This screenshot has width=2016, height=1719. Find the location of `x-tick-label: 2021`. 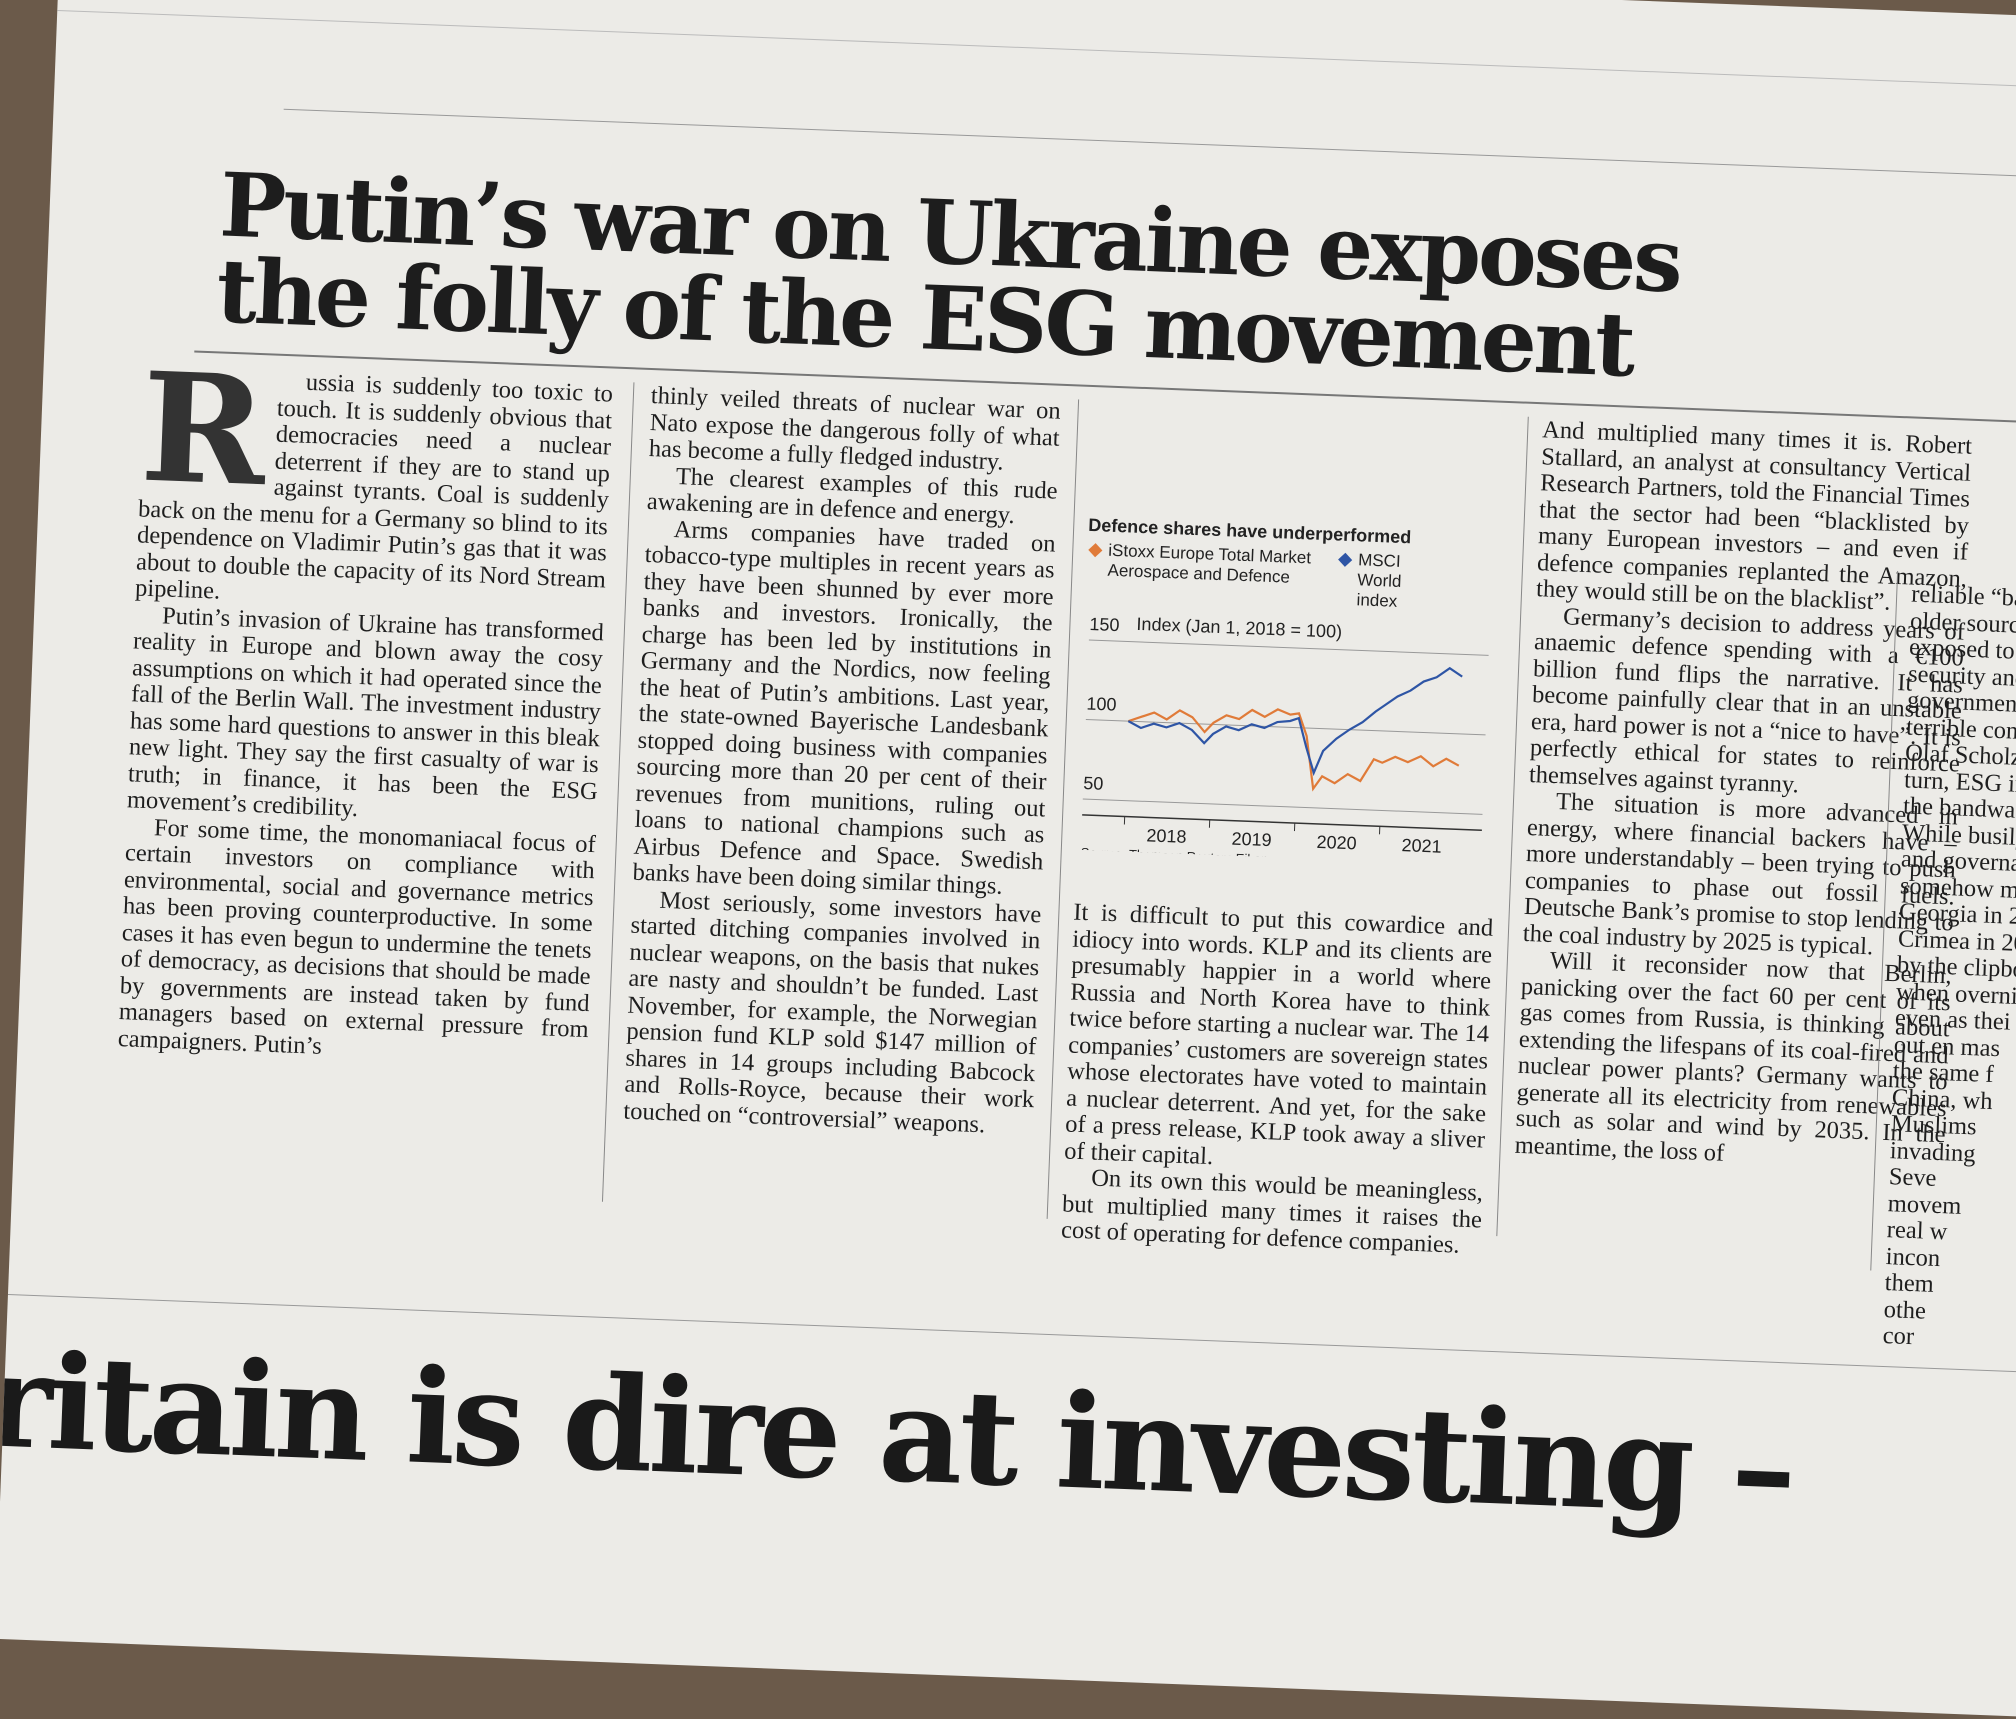

x-tick-label: 2021 is located at coordinates (1421, 846).